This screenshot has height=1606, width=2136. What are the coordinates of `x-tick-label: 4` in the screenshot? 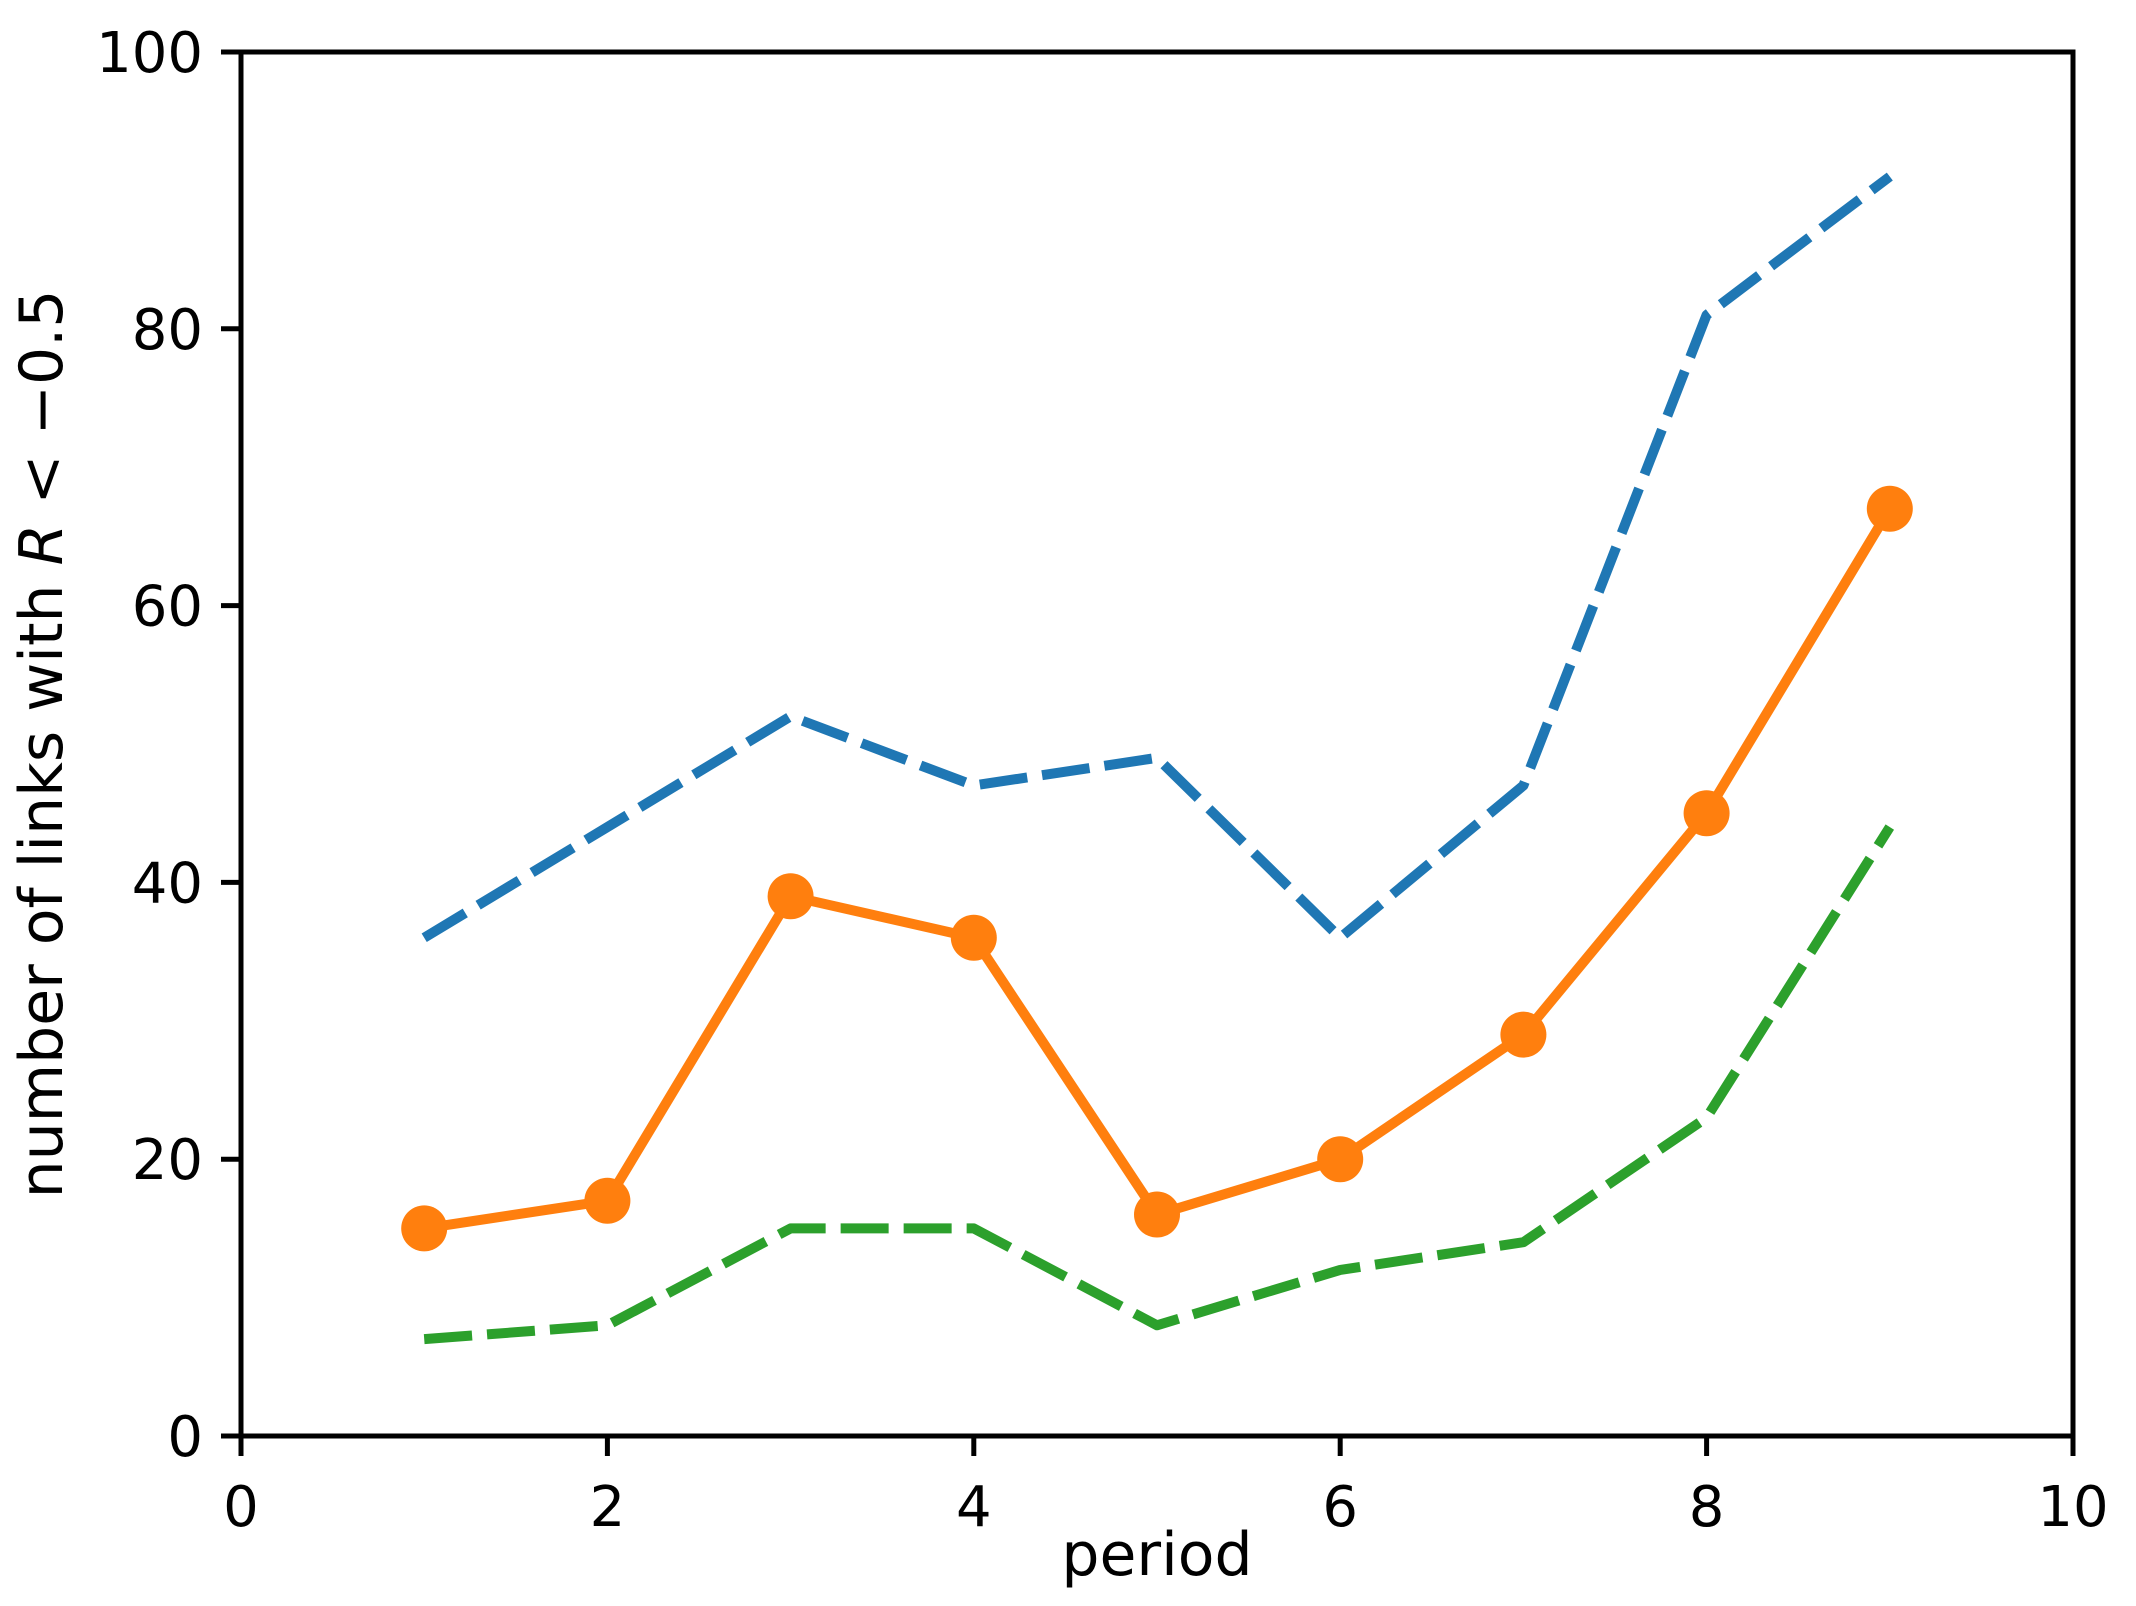 It's located at (974, 1507).